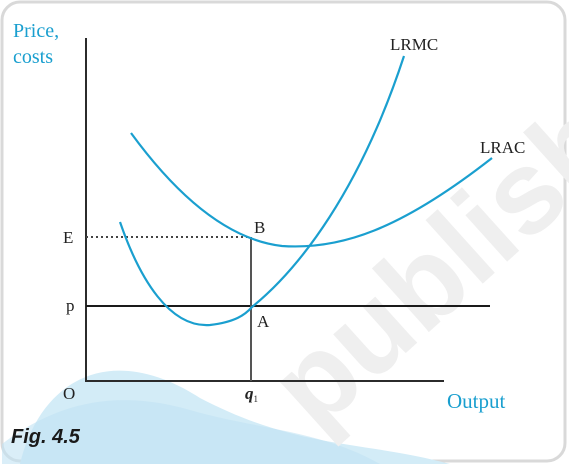 The height and width of the screenshot is (464, 569). I want to click on x-tick-q: q, so click(249, 393).